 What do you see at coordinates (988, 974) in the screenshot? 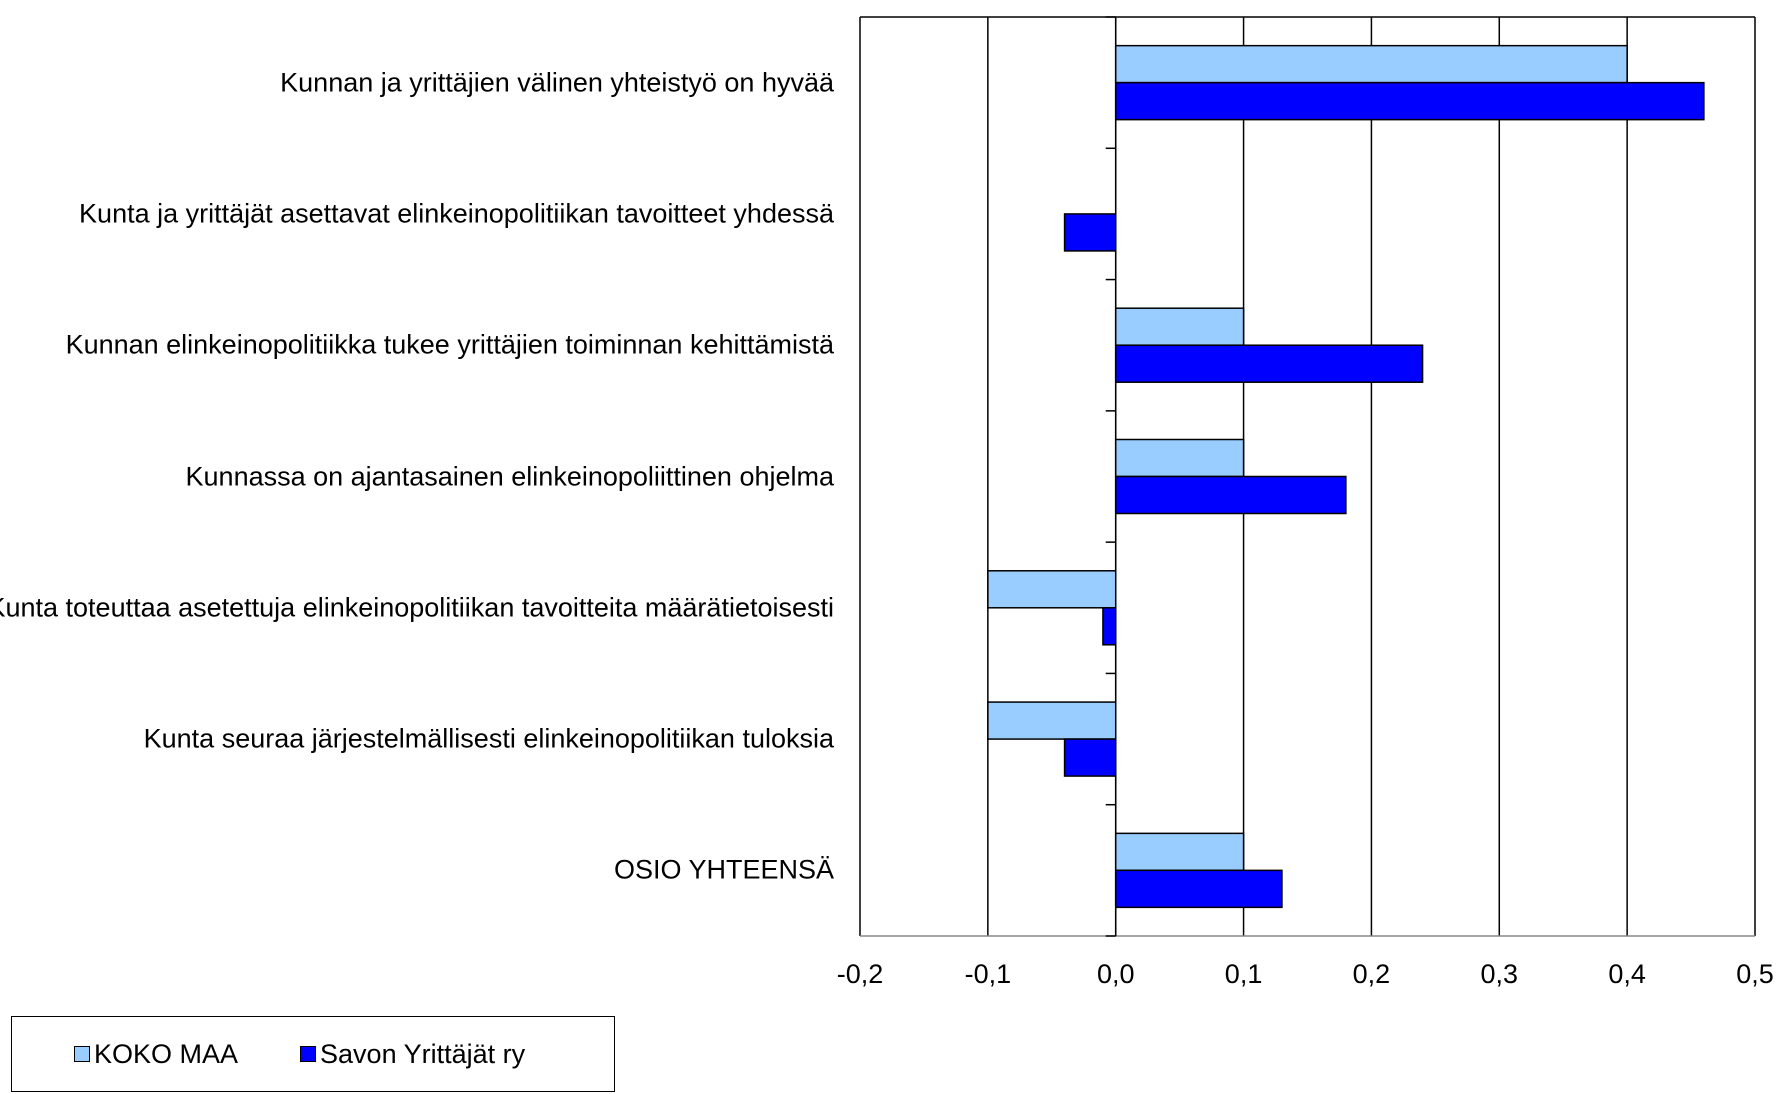
I see `x-tick-label: -0,1` at bounding box center [988, 974].